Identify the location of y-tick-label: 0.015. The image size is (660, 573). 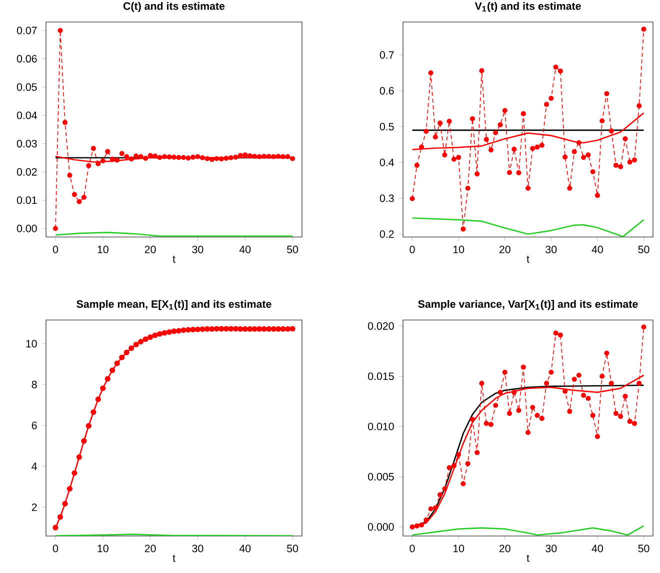
(381, 376).